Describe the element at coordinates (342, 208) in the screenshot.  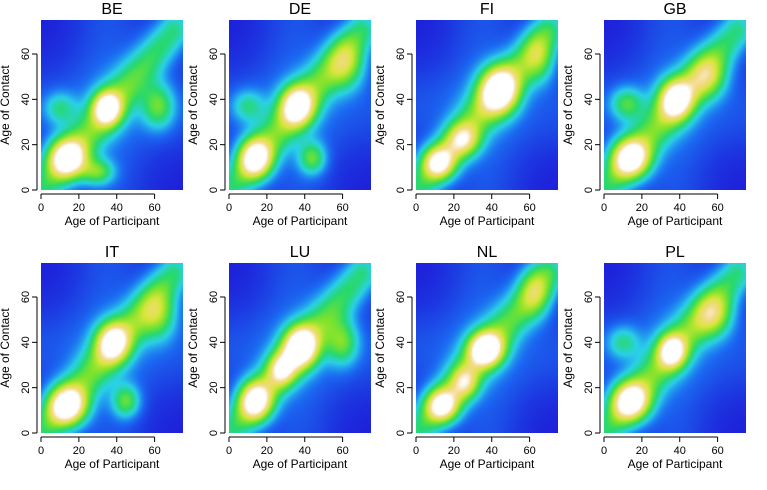
I see `x-tick-label-de-60: 60` at that location.